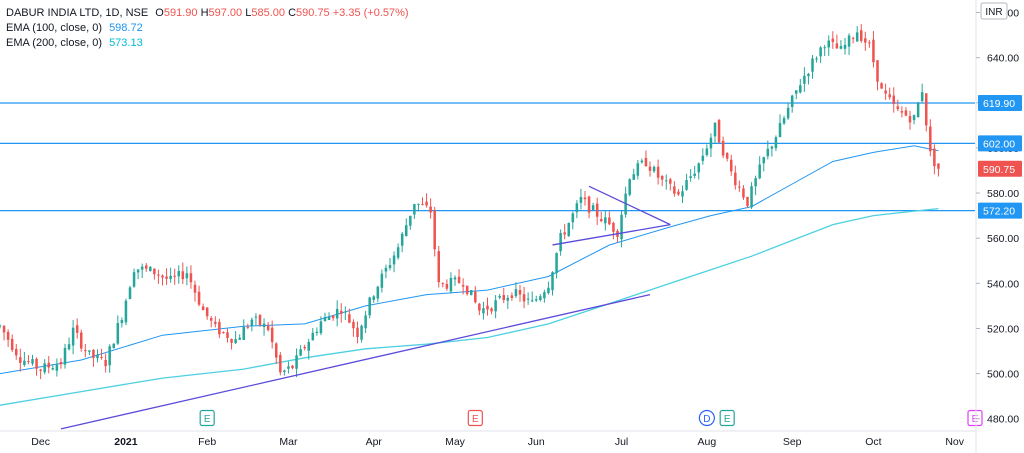  I want to click on svg-text: 590.75, so click(999, 170).